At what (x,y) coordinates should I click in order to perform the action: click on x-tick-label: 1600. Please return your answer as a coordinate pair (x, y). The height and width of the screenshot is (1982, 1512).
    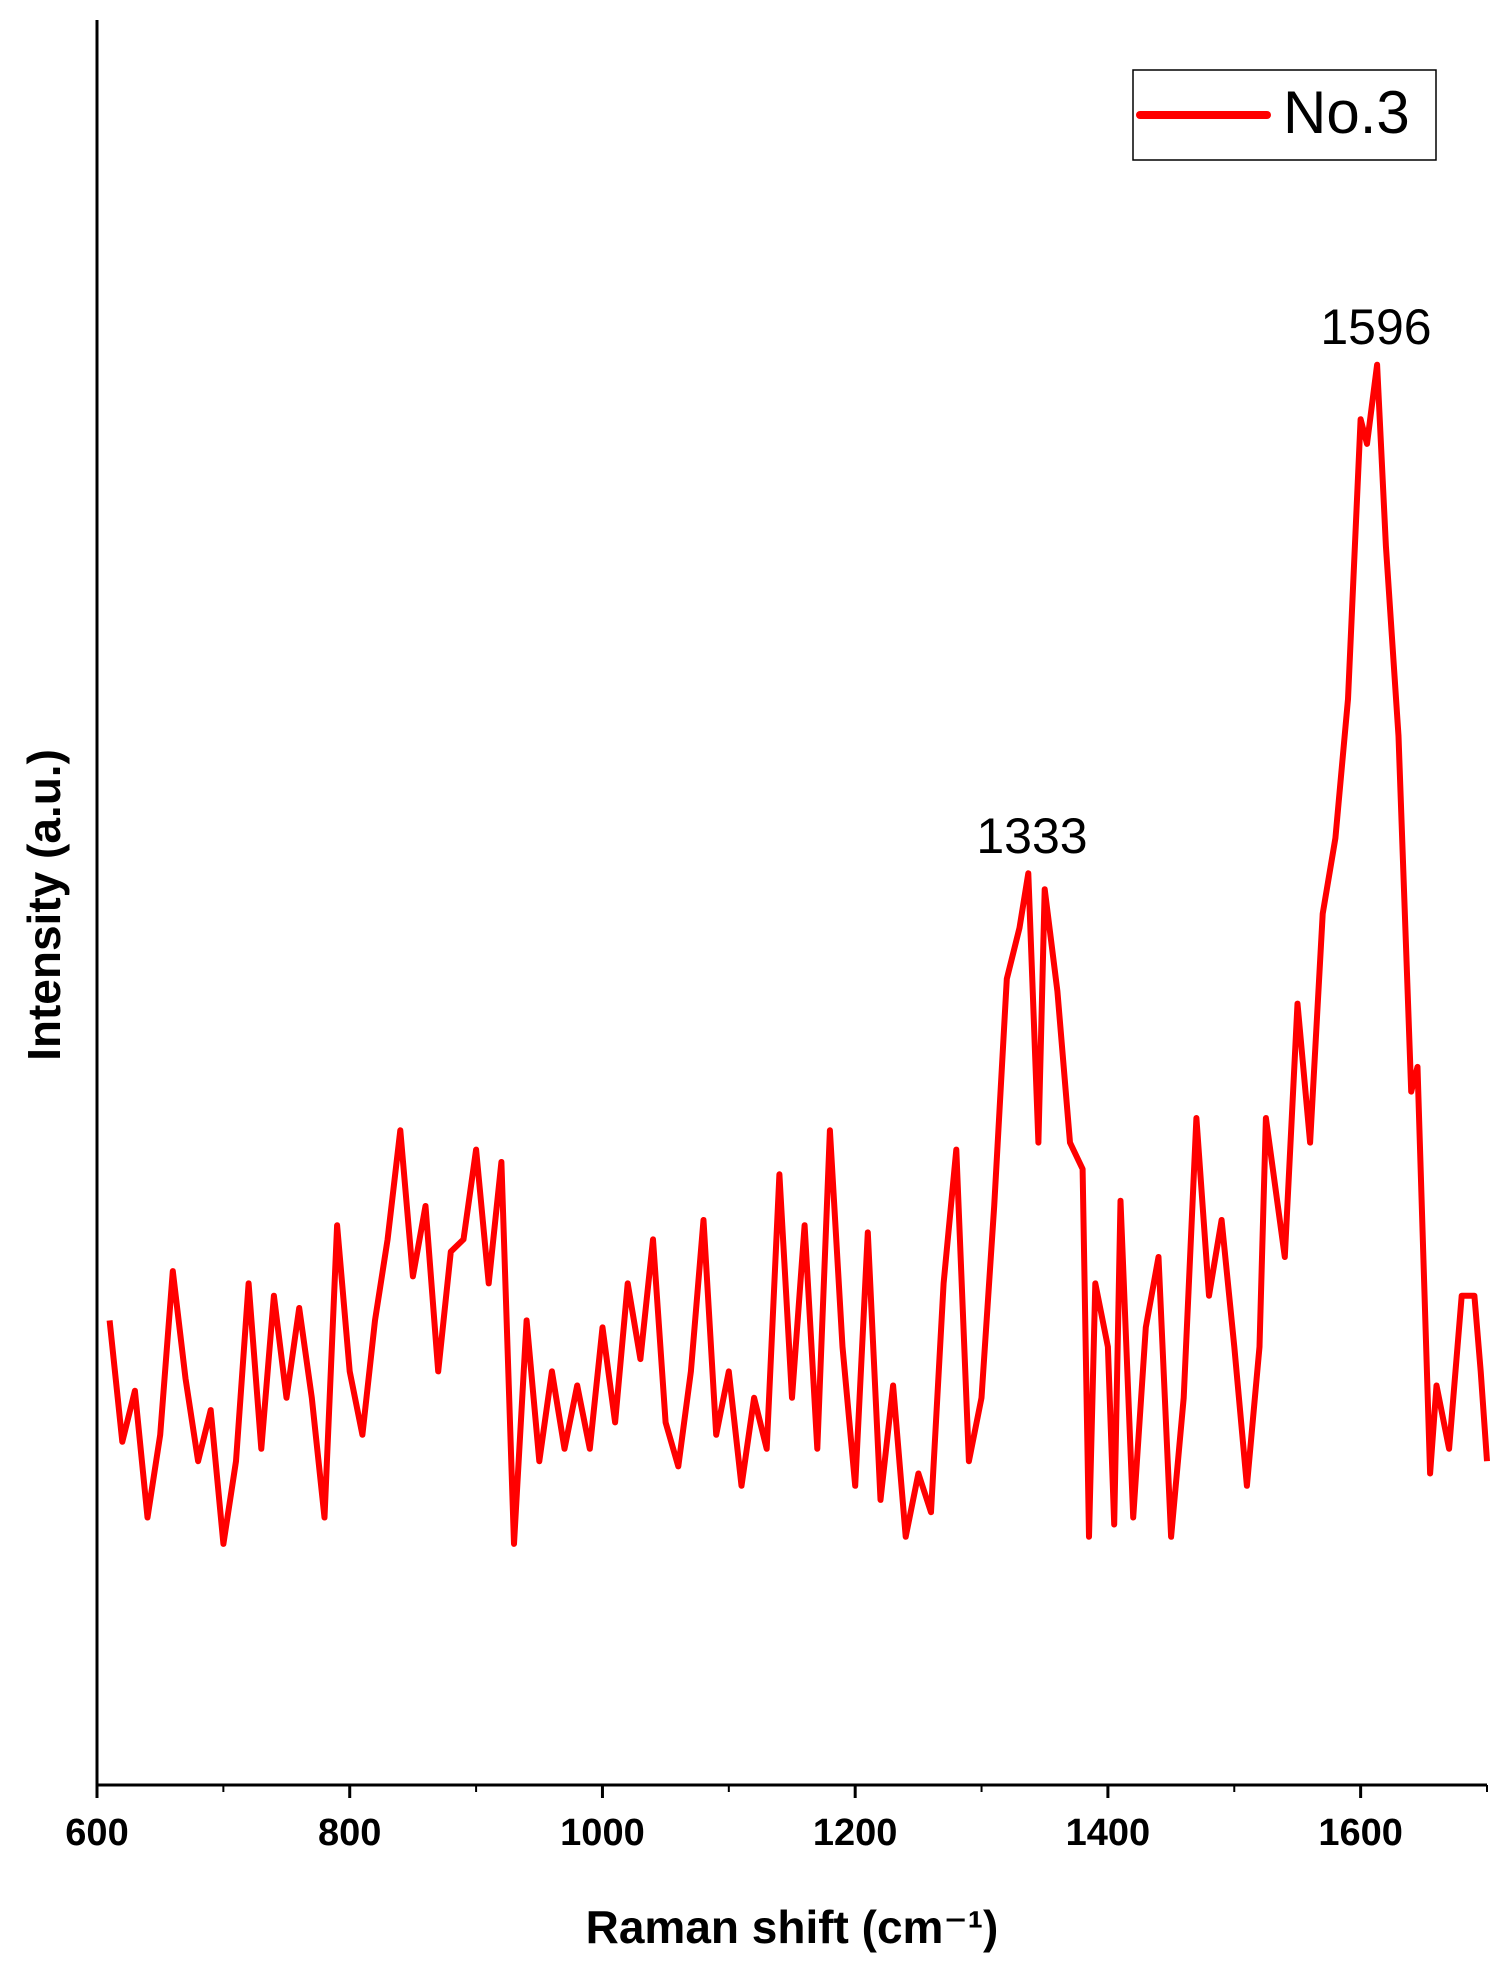
    Looking at the image, I should click on (1360, 1833).